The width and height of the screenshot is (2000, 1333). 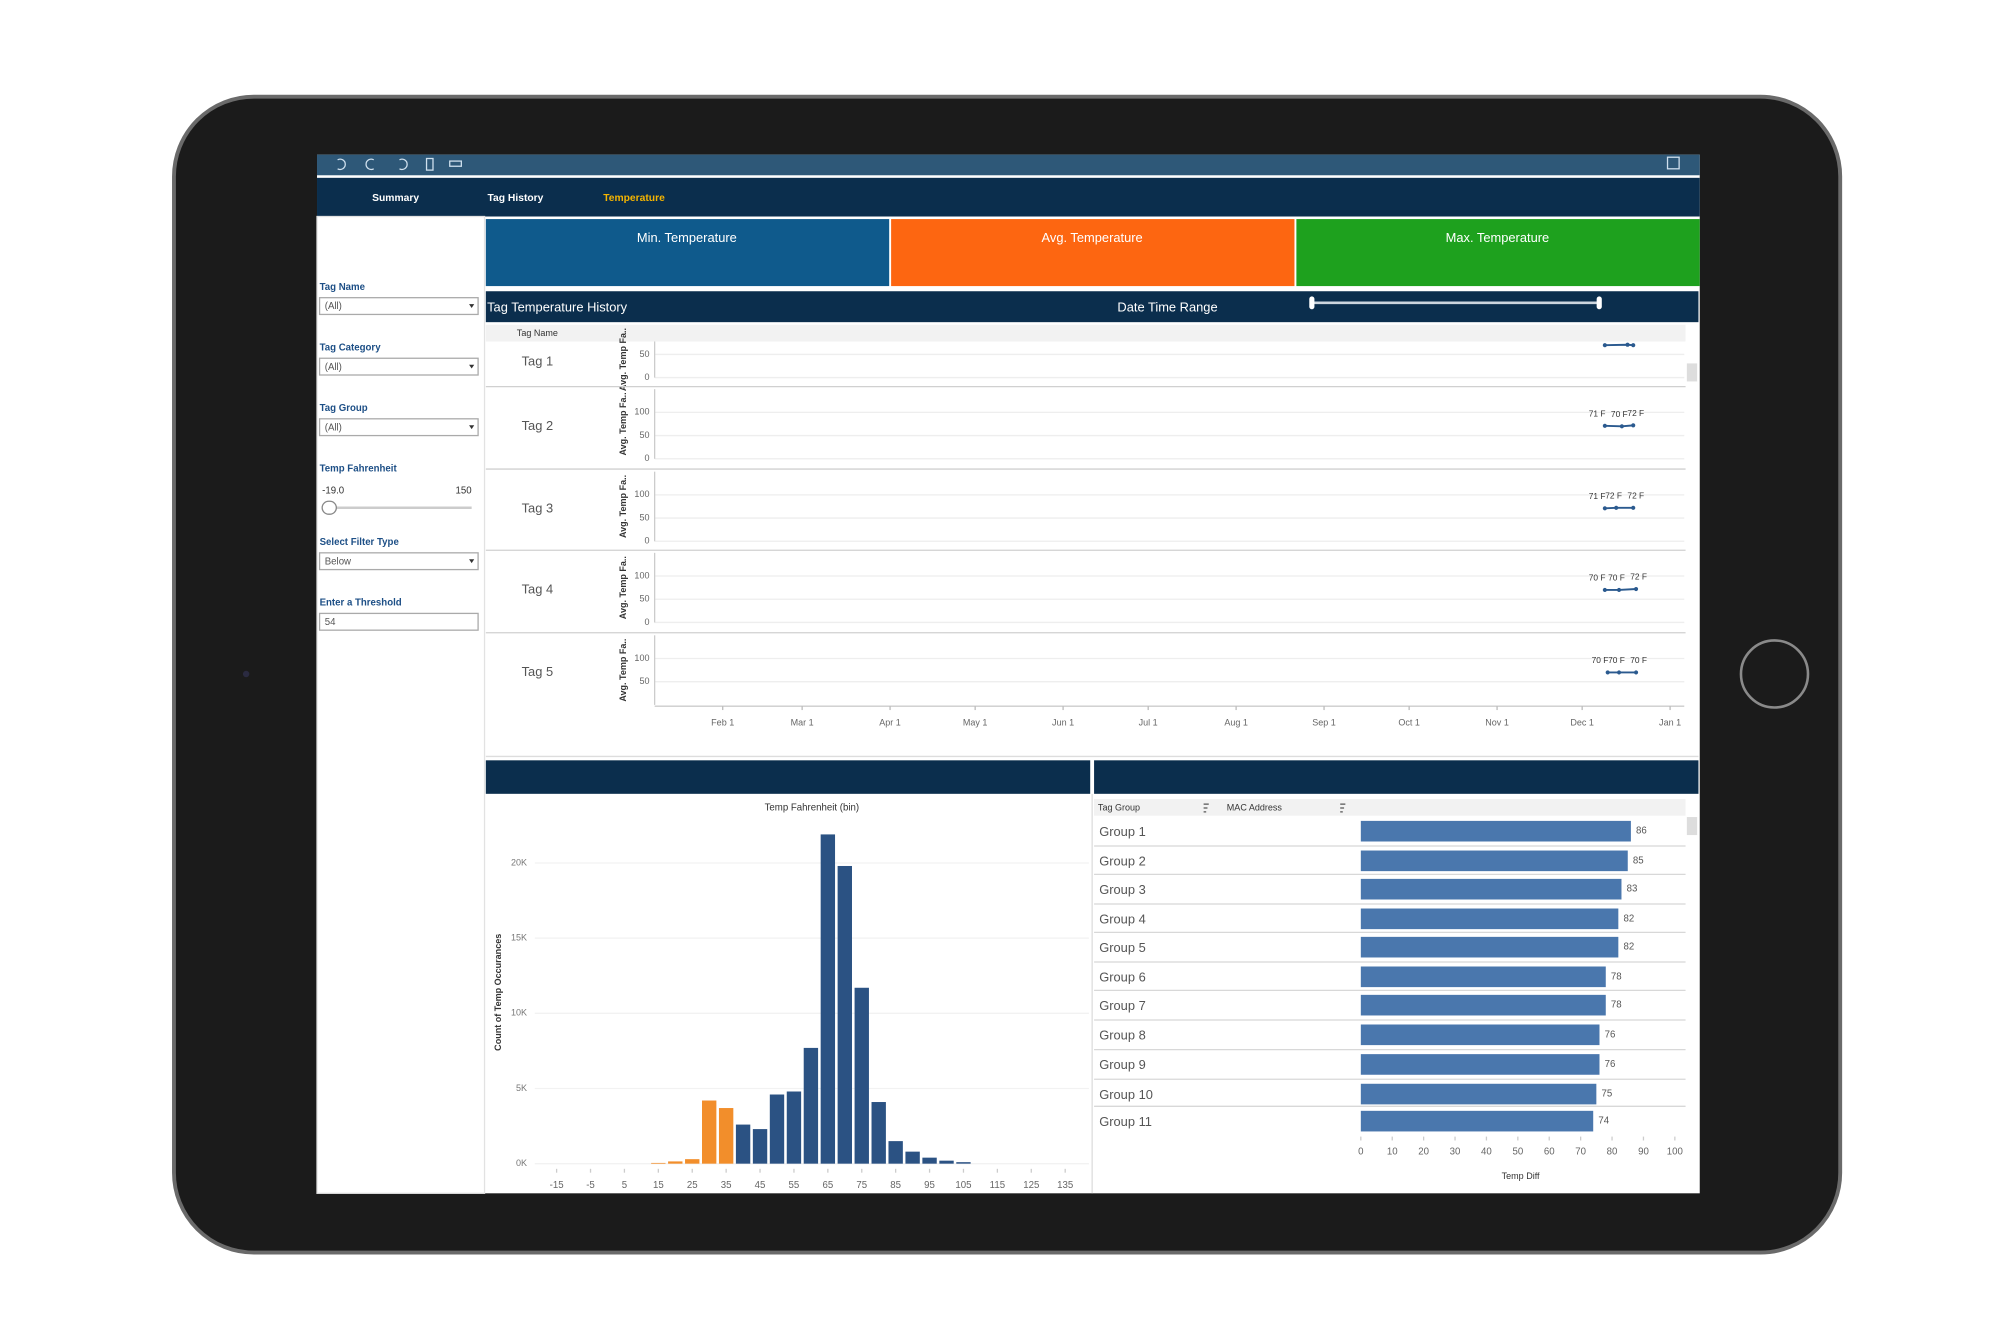 I want to click on y-axis-label: Avg. Temp Fa.., so click(x=623, y=423).